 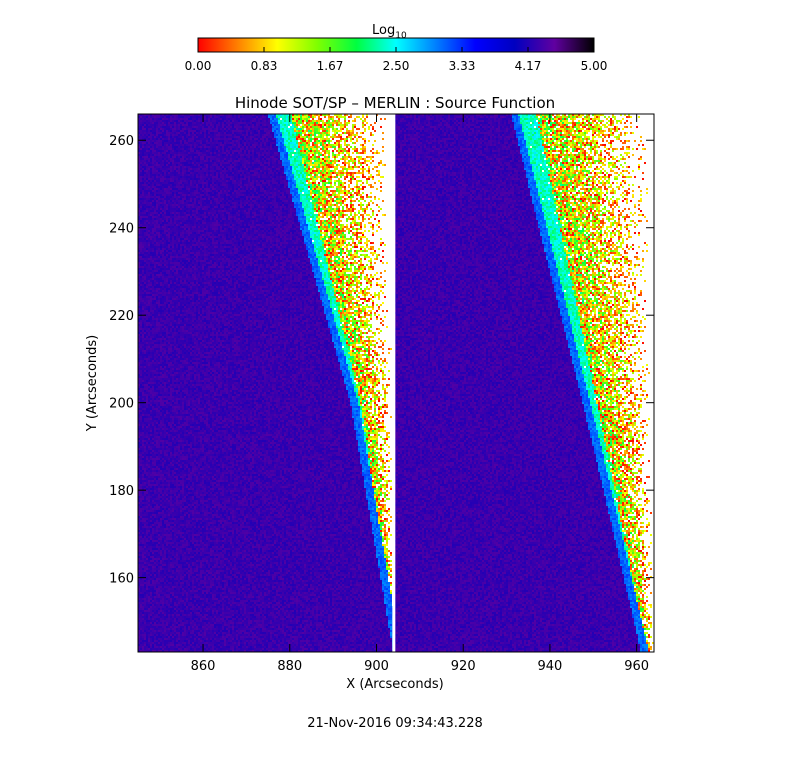 What do you see at coordinates (462, 66) in the screenshot?
I see `colorbar-tick-label: 3.33` at bounding box center [462, 66].